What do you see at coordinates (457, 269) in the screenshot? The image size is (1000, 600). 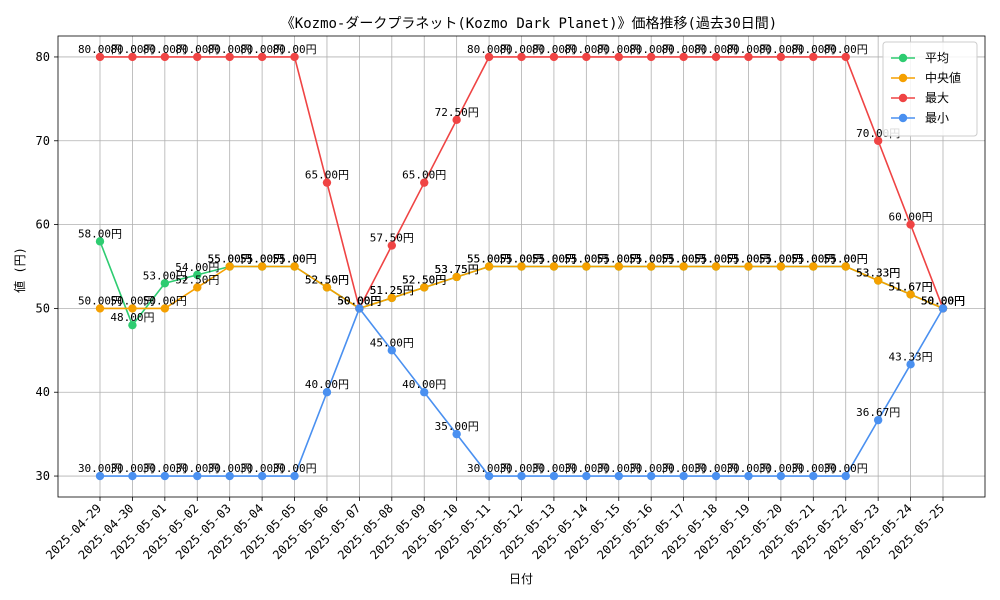 I see `data-label: 53.75円` at bounding box center [457, 269].